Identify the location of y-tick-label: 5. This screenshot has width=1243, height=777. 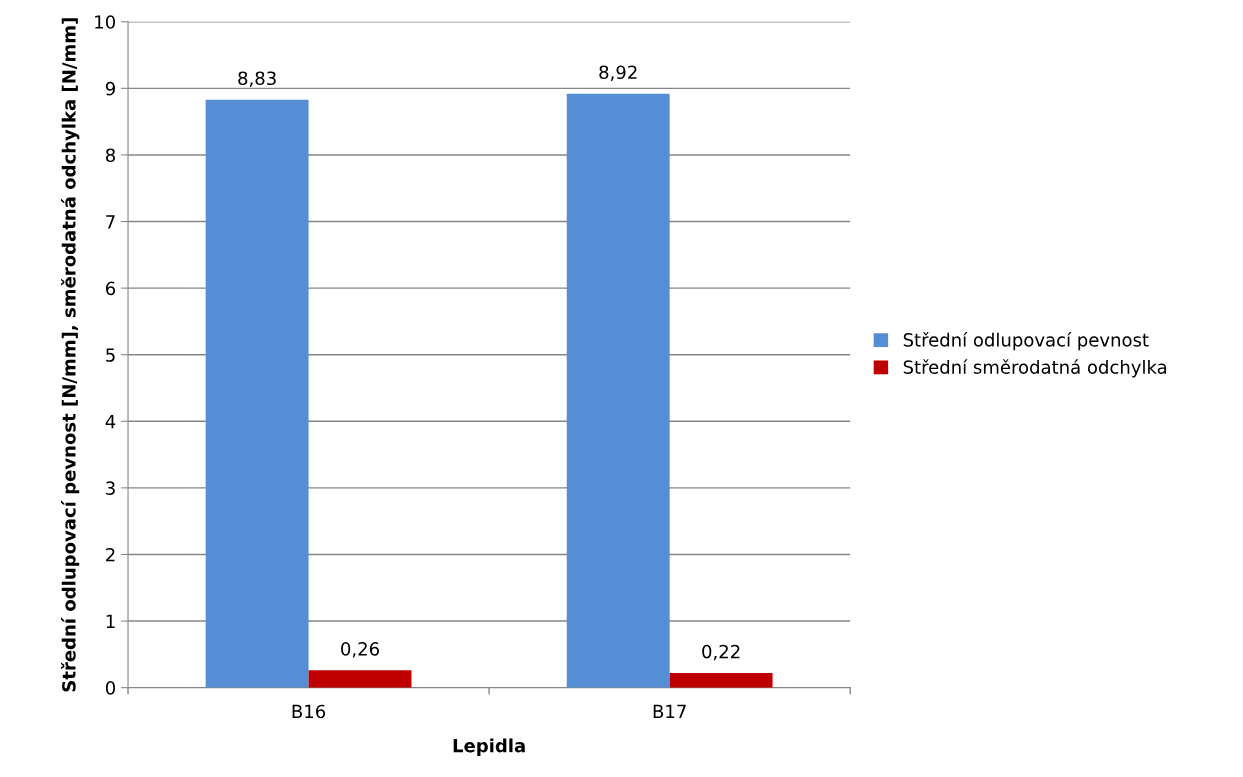
(110, 355).